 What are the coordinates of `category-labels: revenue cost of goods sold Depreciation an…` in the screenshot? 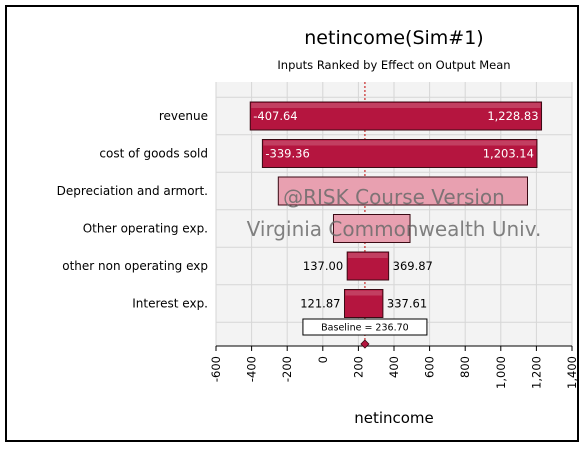 It's located at (132, 210).